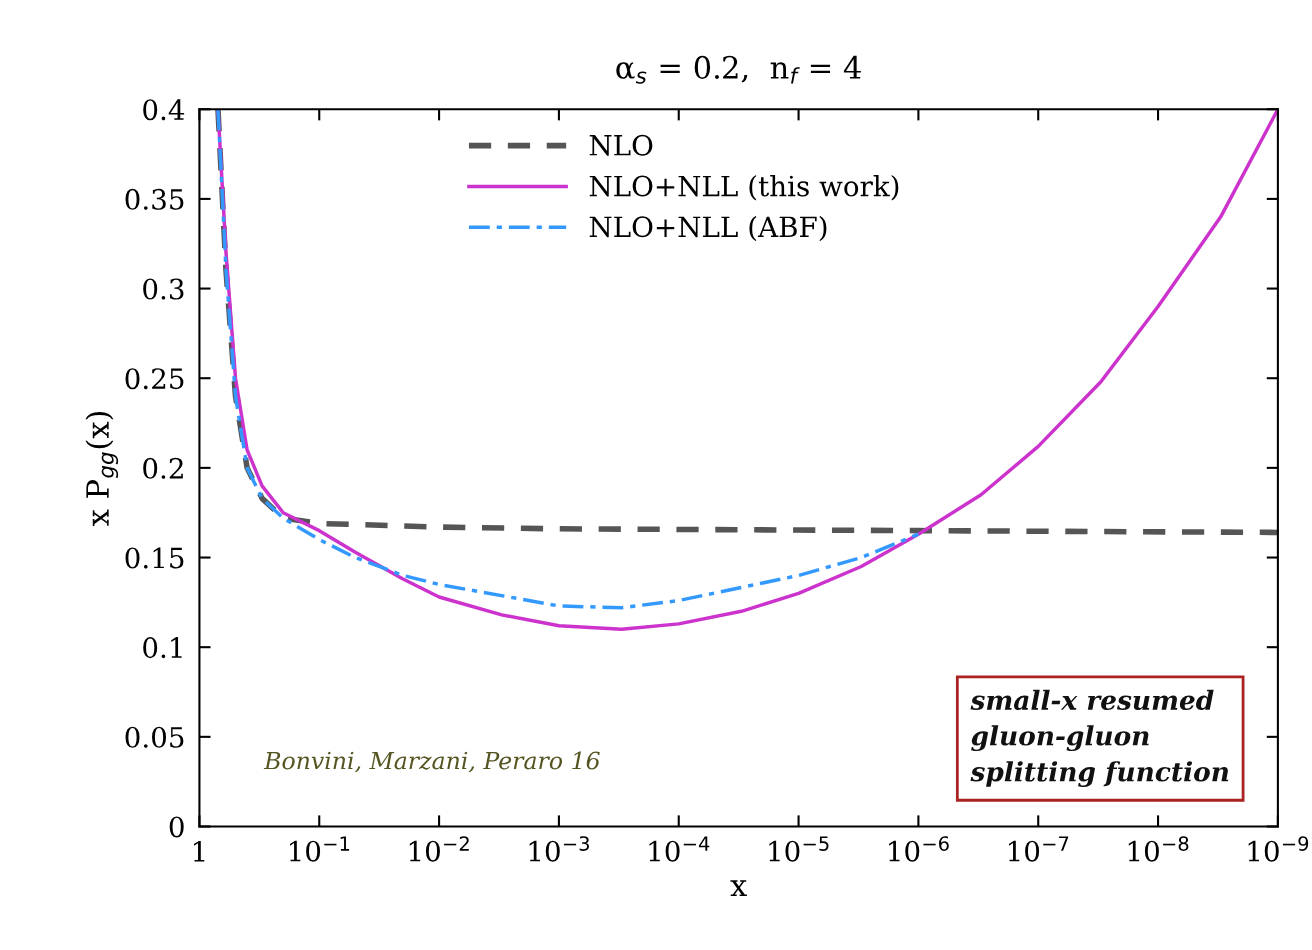  Describe the element at coordinates (164, 110) in the screenshot. I see `y-tick-label: 0.4` at that location.